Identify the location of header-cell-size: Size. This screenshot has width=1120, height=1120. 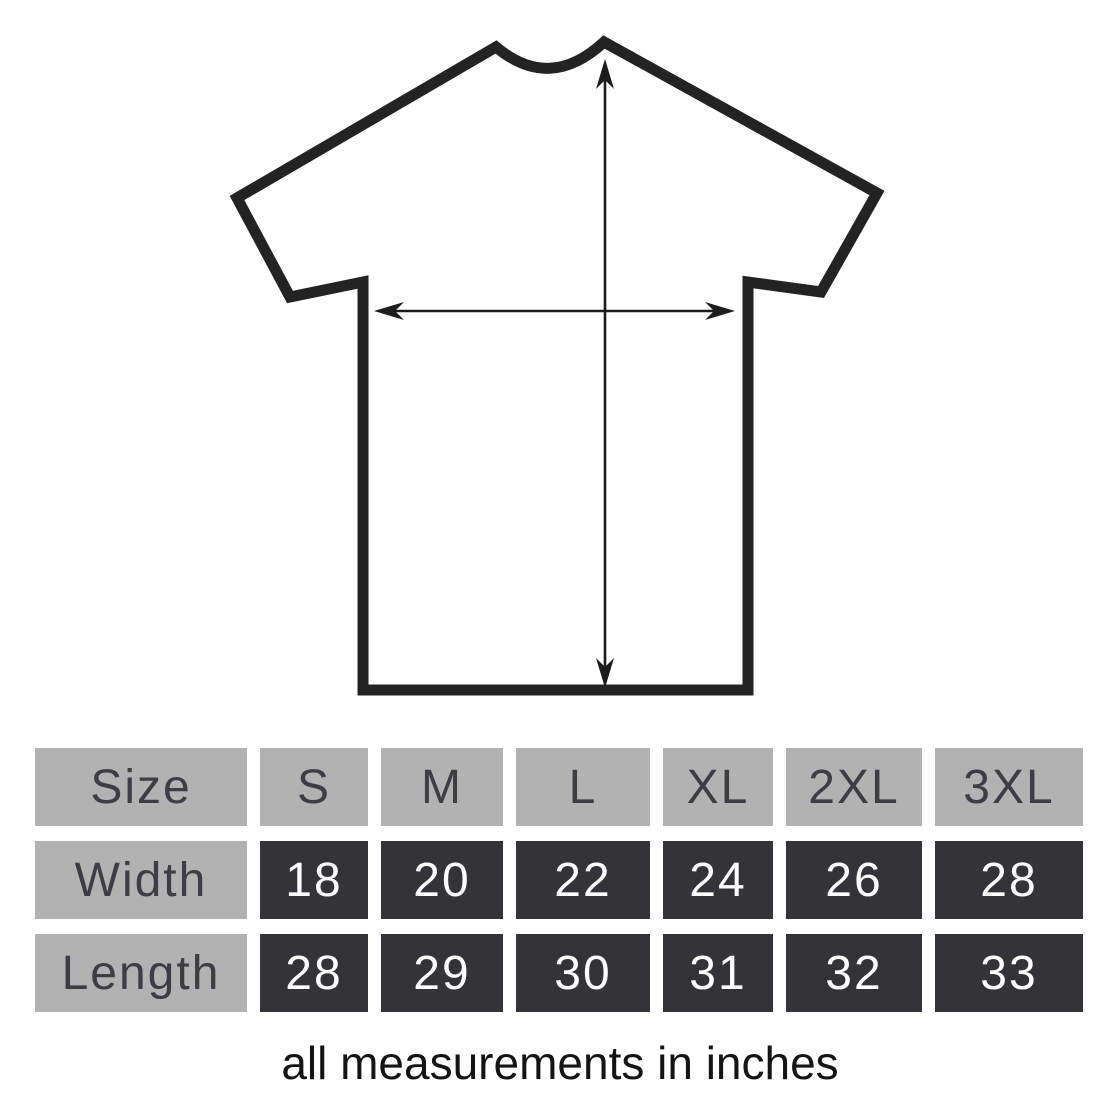
(141, 787).